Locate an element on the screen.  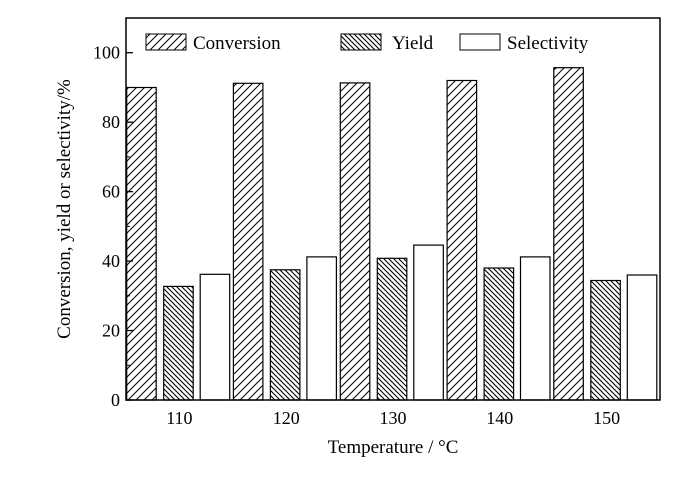
x-axis: 110 120 130 140 150 is located at coordinates (393, 418).